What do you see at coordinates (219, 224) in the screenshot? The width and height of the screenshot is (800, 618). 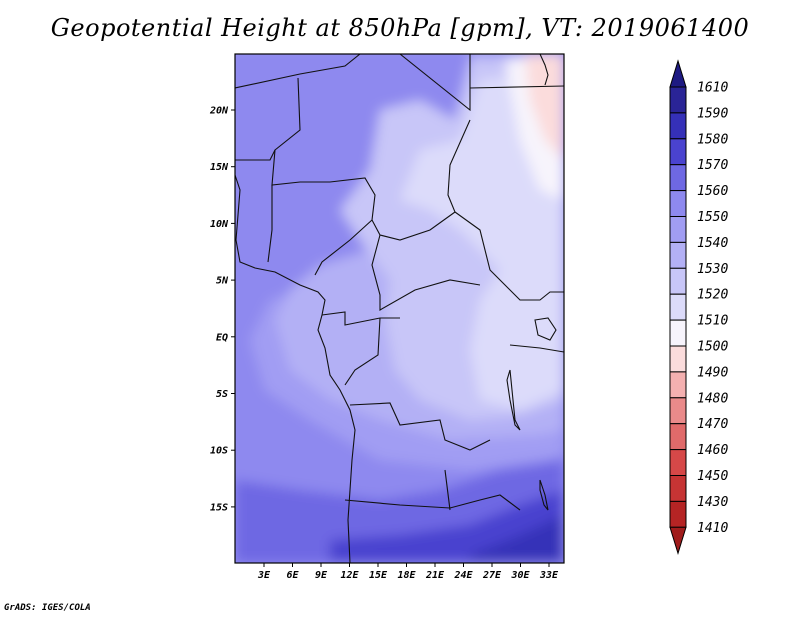 I see `lat-tick-label: 10N` at bounding box center [219, 224].